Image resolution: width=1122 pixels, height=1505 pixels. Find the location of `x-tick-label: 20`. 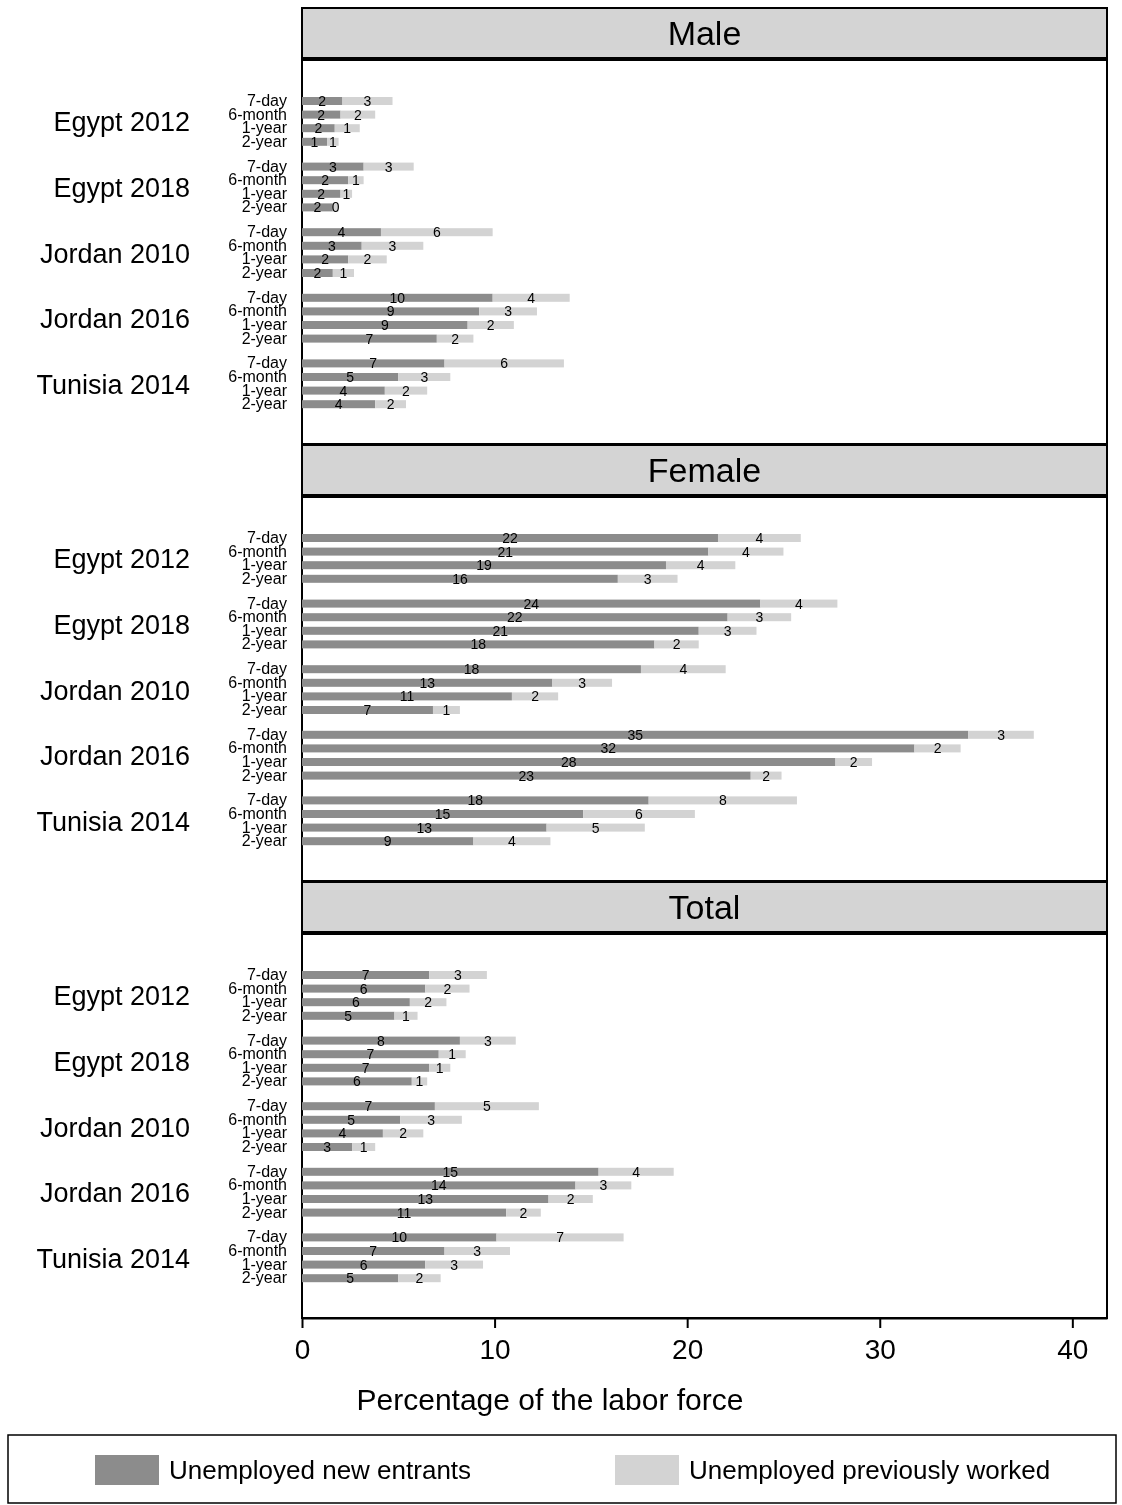

x-tick-label: 20 is located at coordinates (688, 1349).